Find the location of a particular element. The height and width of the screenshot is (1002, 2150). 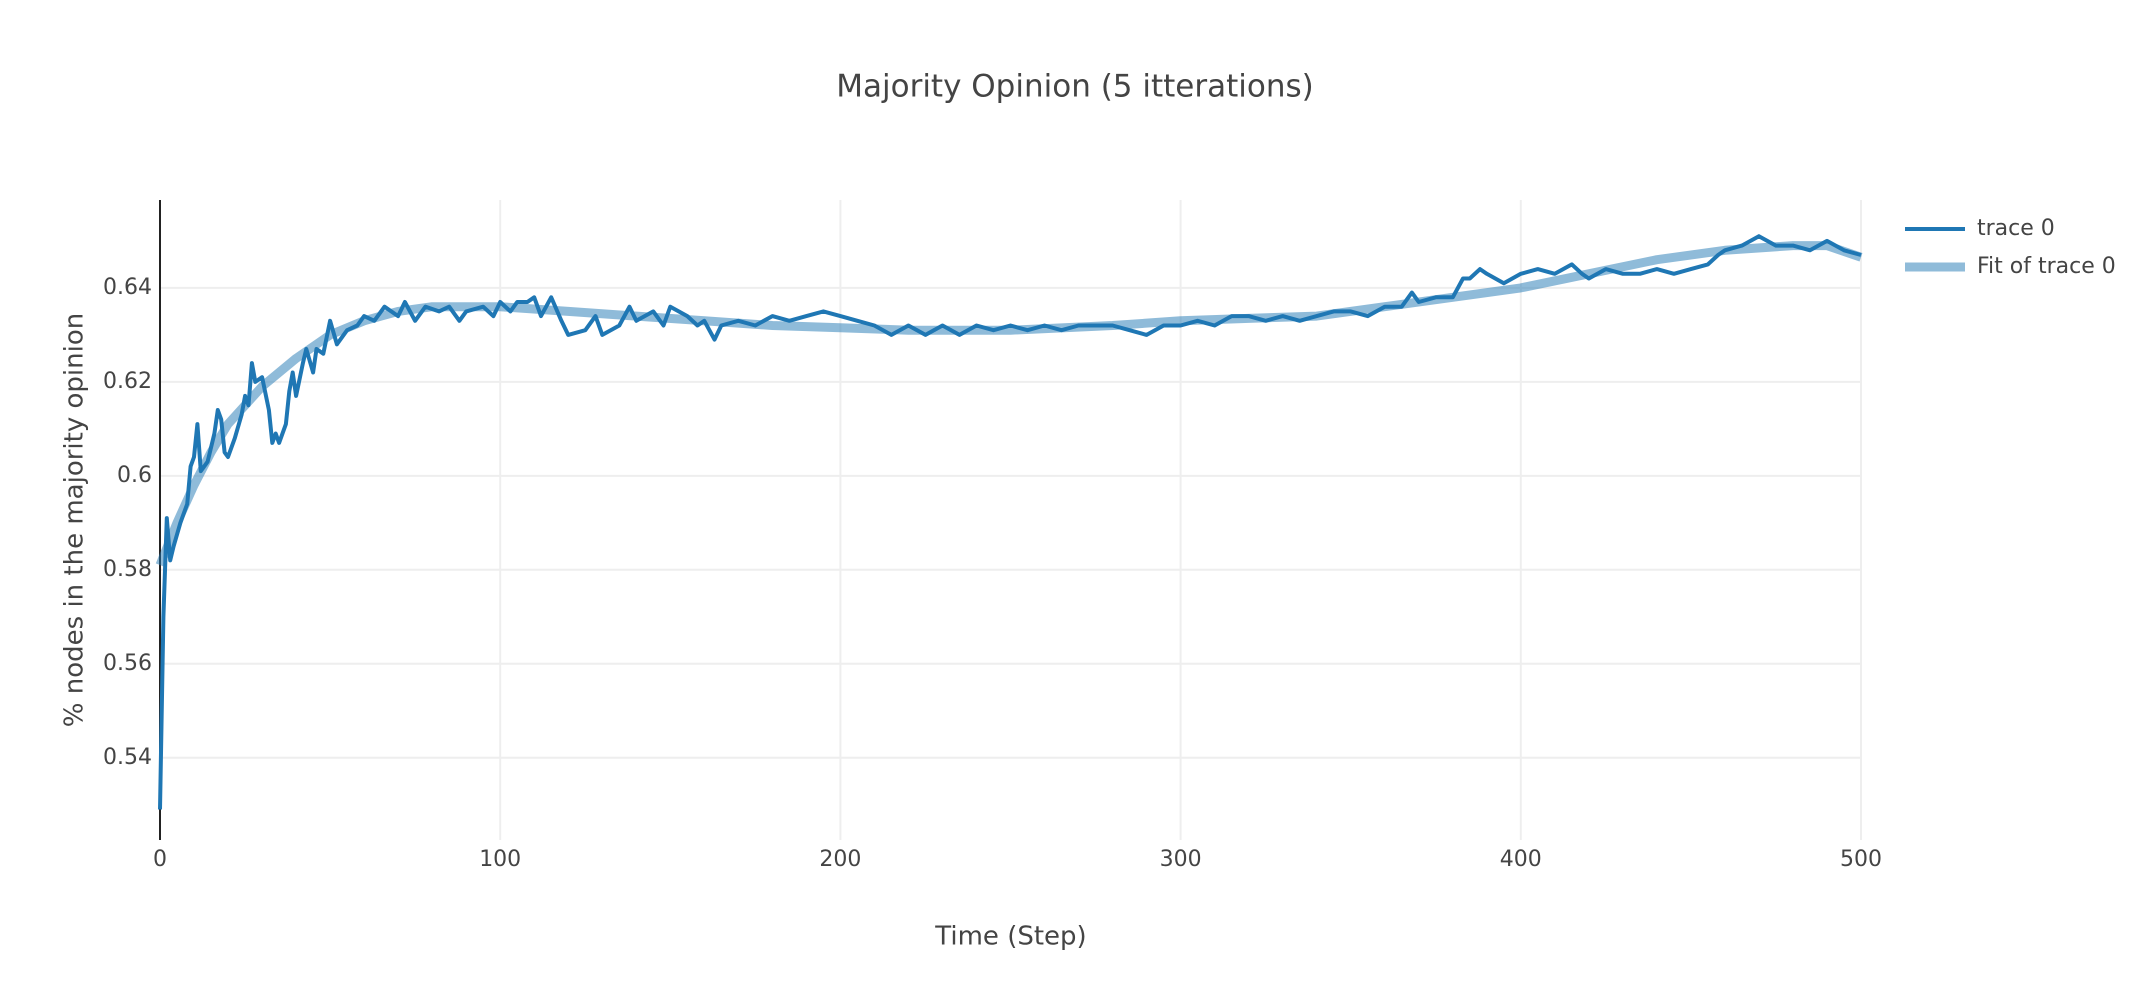

y-tick-label: 0.56 is located at coordinates (127, 663).